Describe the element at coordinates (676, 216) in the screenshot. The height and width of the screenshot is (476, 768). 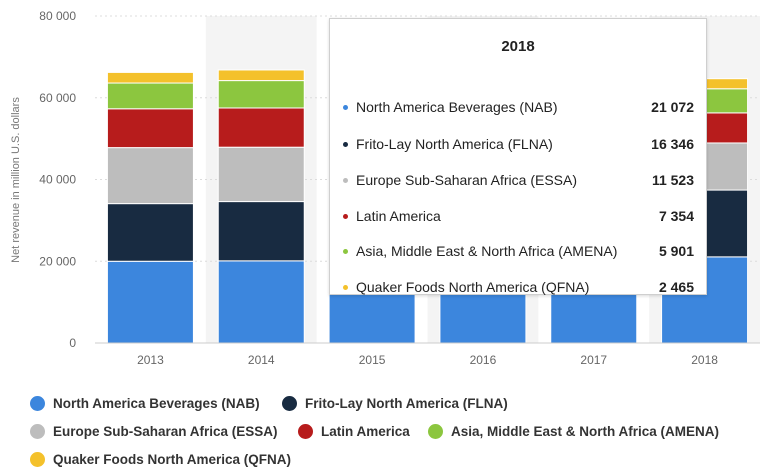
I see `tooltip-row-value: 7 354` at that location.